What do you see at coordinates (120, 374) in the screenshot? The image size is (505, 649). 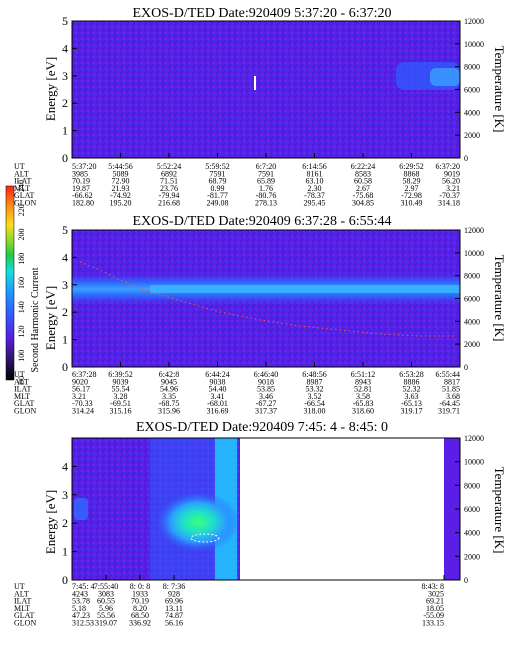 I see `table-cell: 6:39:52` at bounding box center [120, 374].